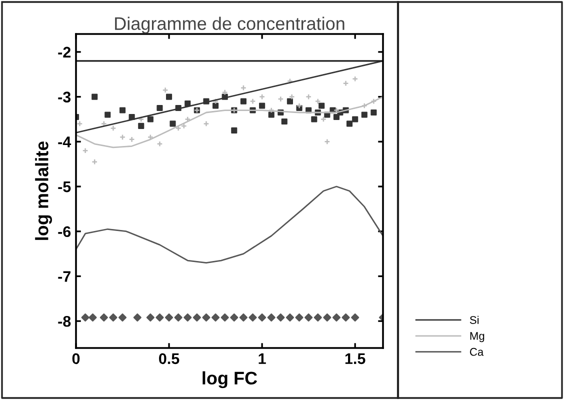 The height and width of the screenshot is (400, 564). I want to click on legend-label: Si, so click(474, 320).